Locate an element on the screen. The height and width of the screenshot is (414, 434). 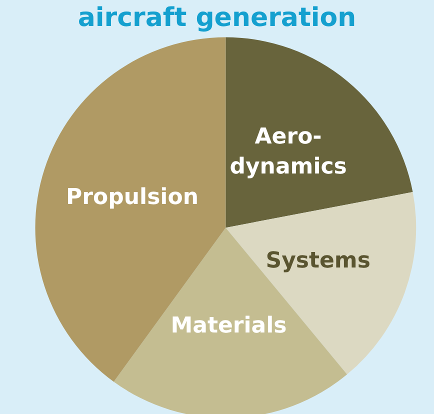
slice-label: Aero- dynamics is located at coordinates (288, 152).